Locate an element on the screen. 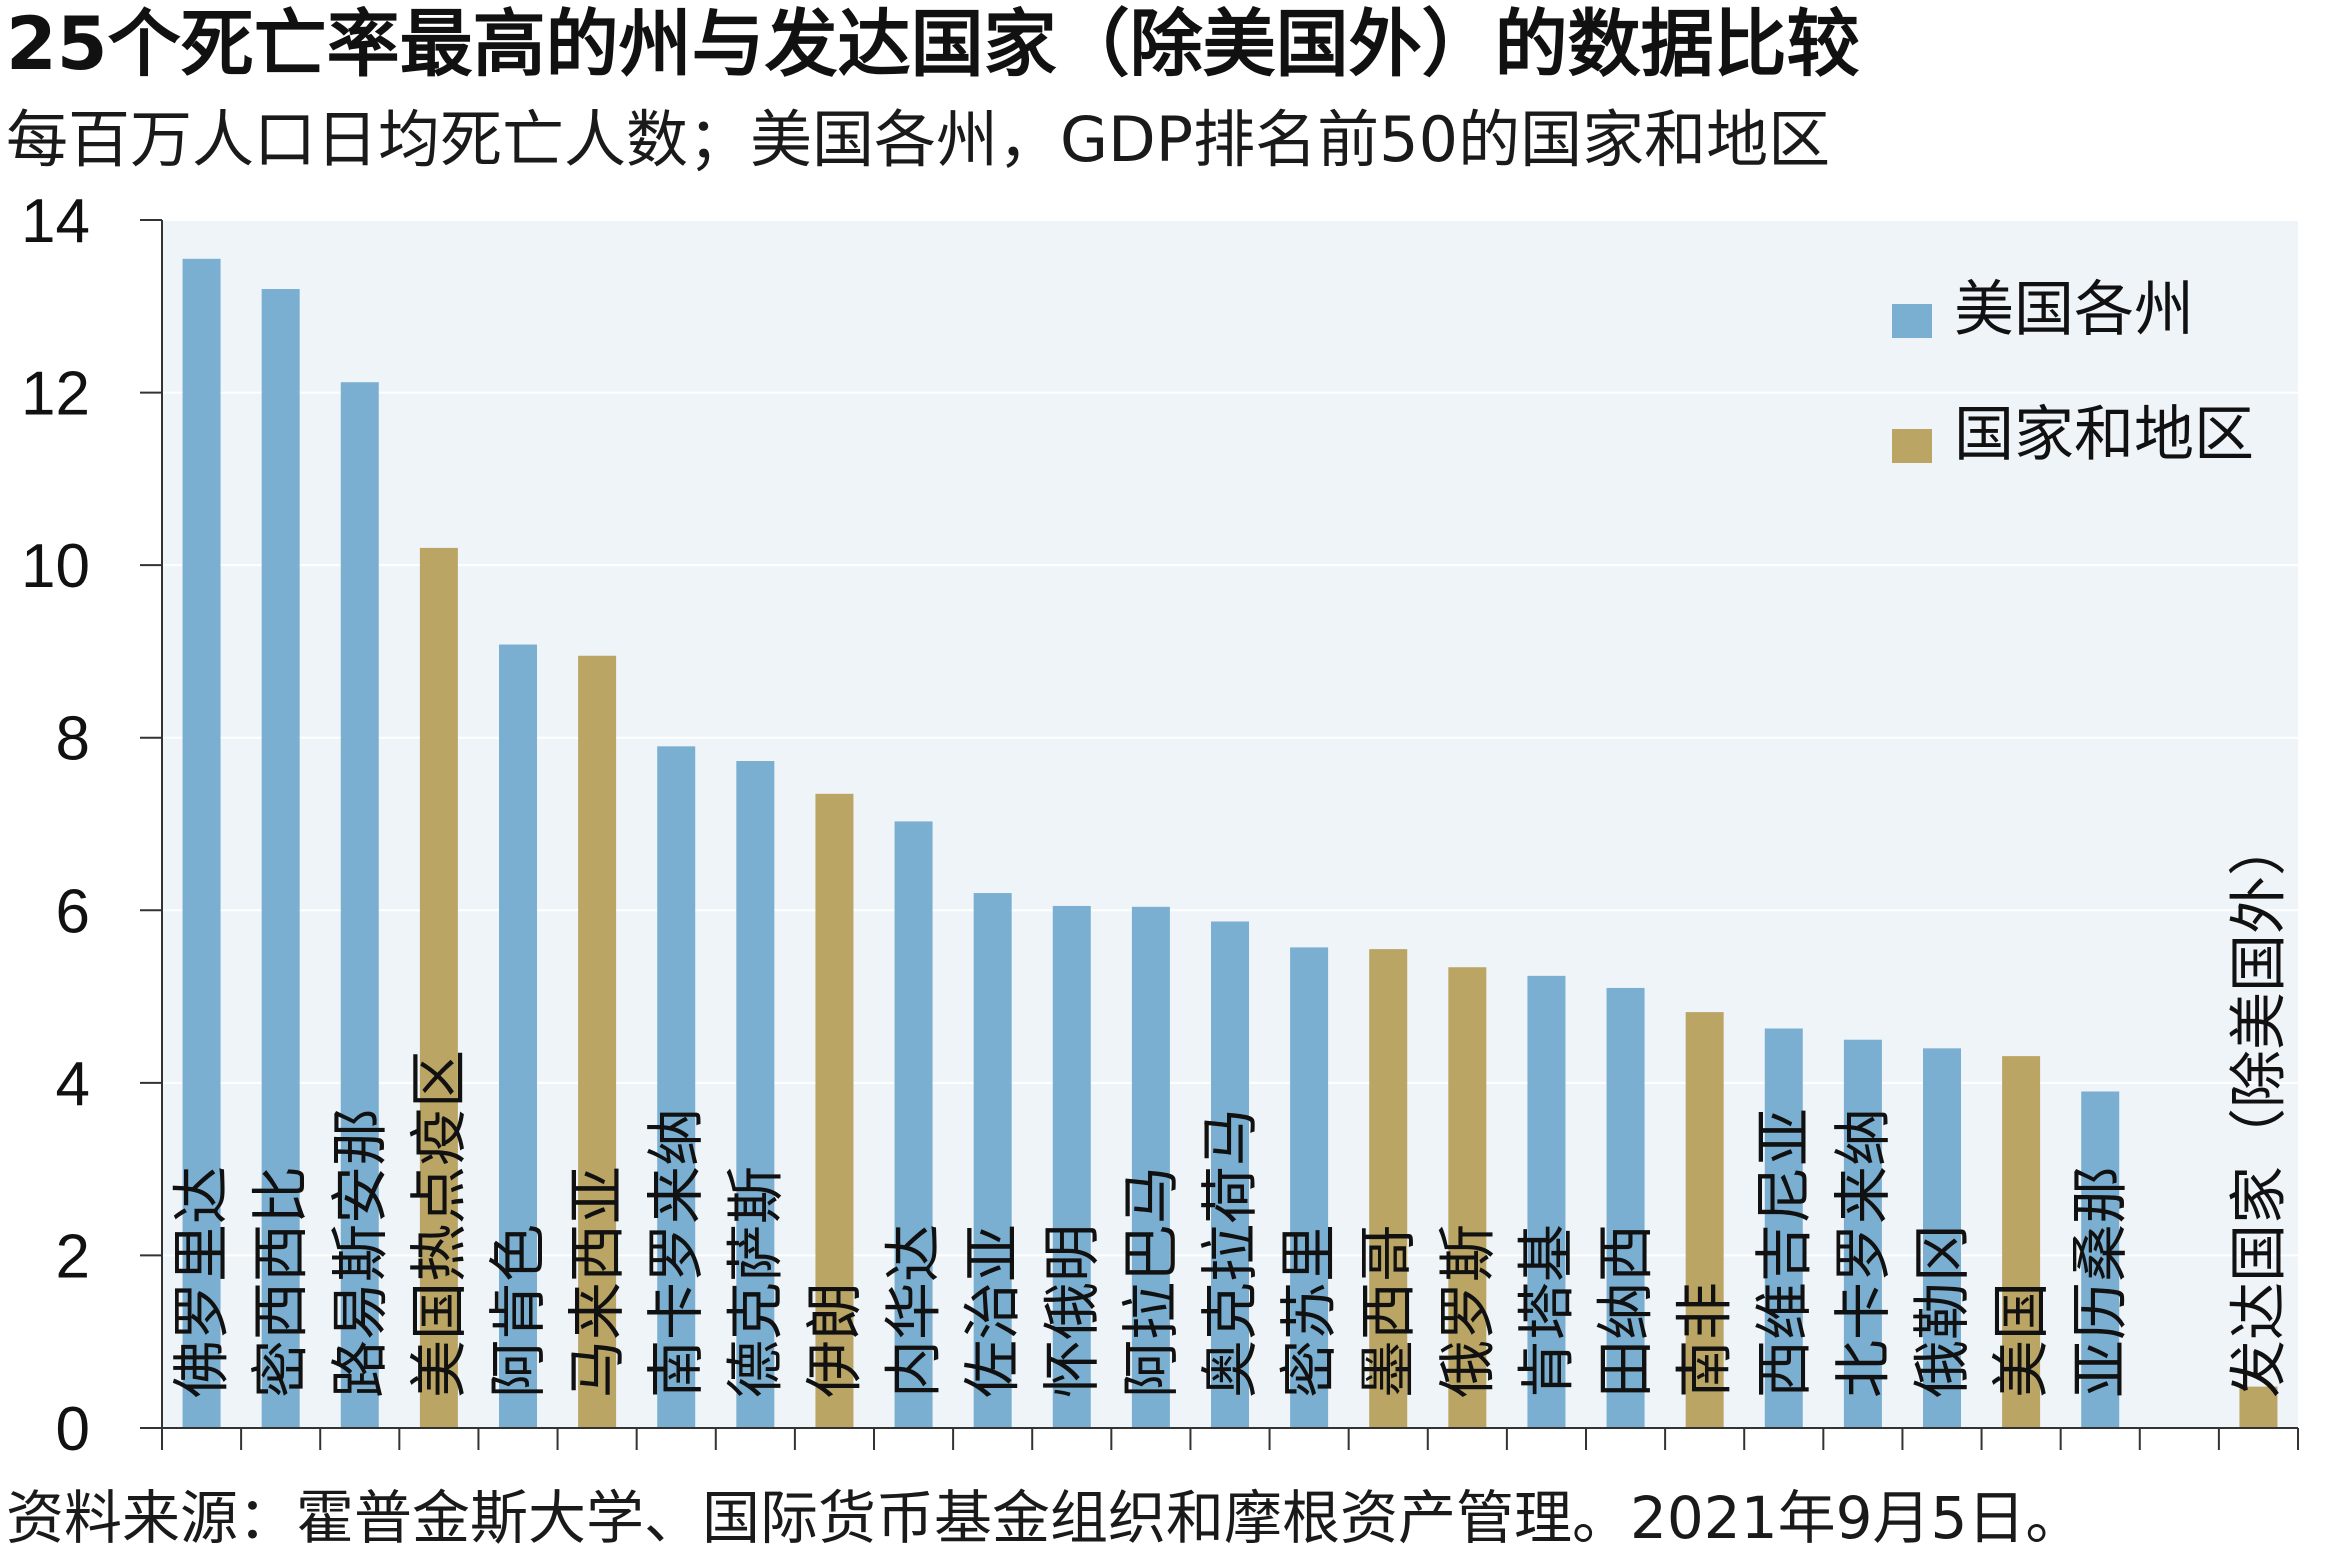  y-tick-label: 8 is located at coordinates (73, 739).